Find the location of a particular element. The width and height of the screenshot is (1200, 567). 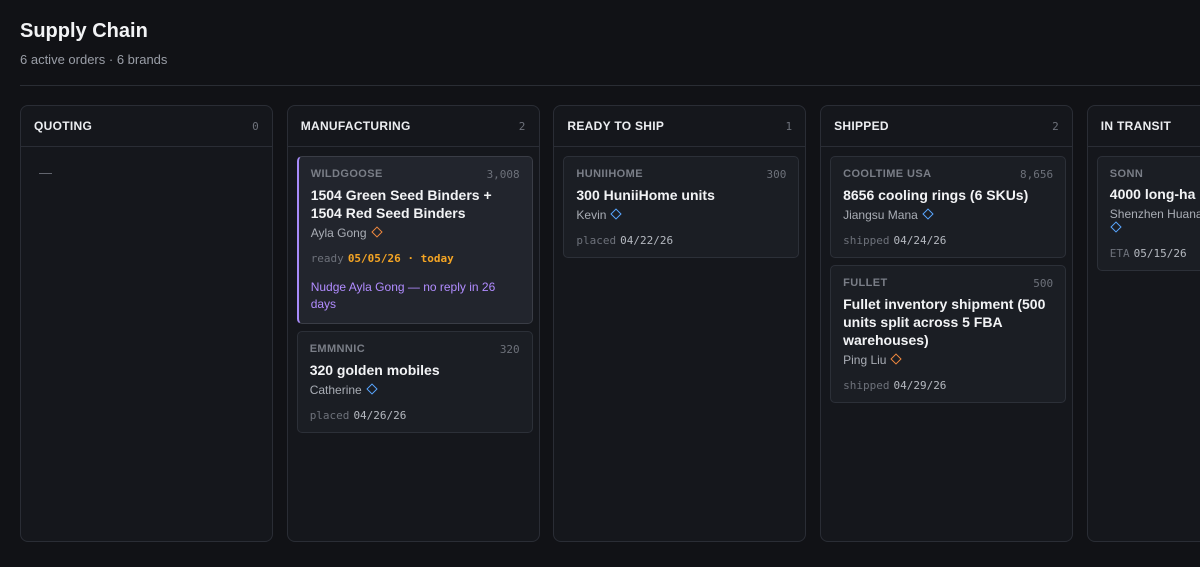

date-label: ready is located at coordinates (327, 258).